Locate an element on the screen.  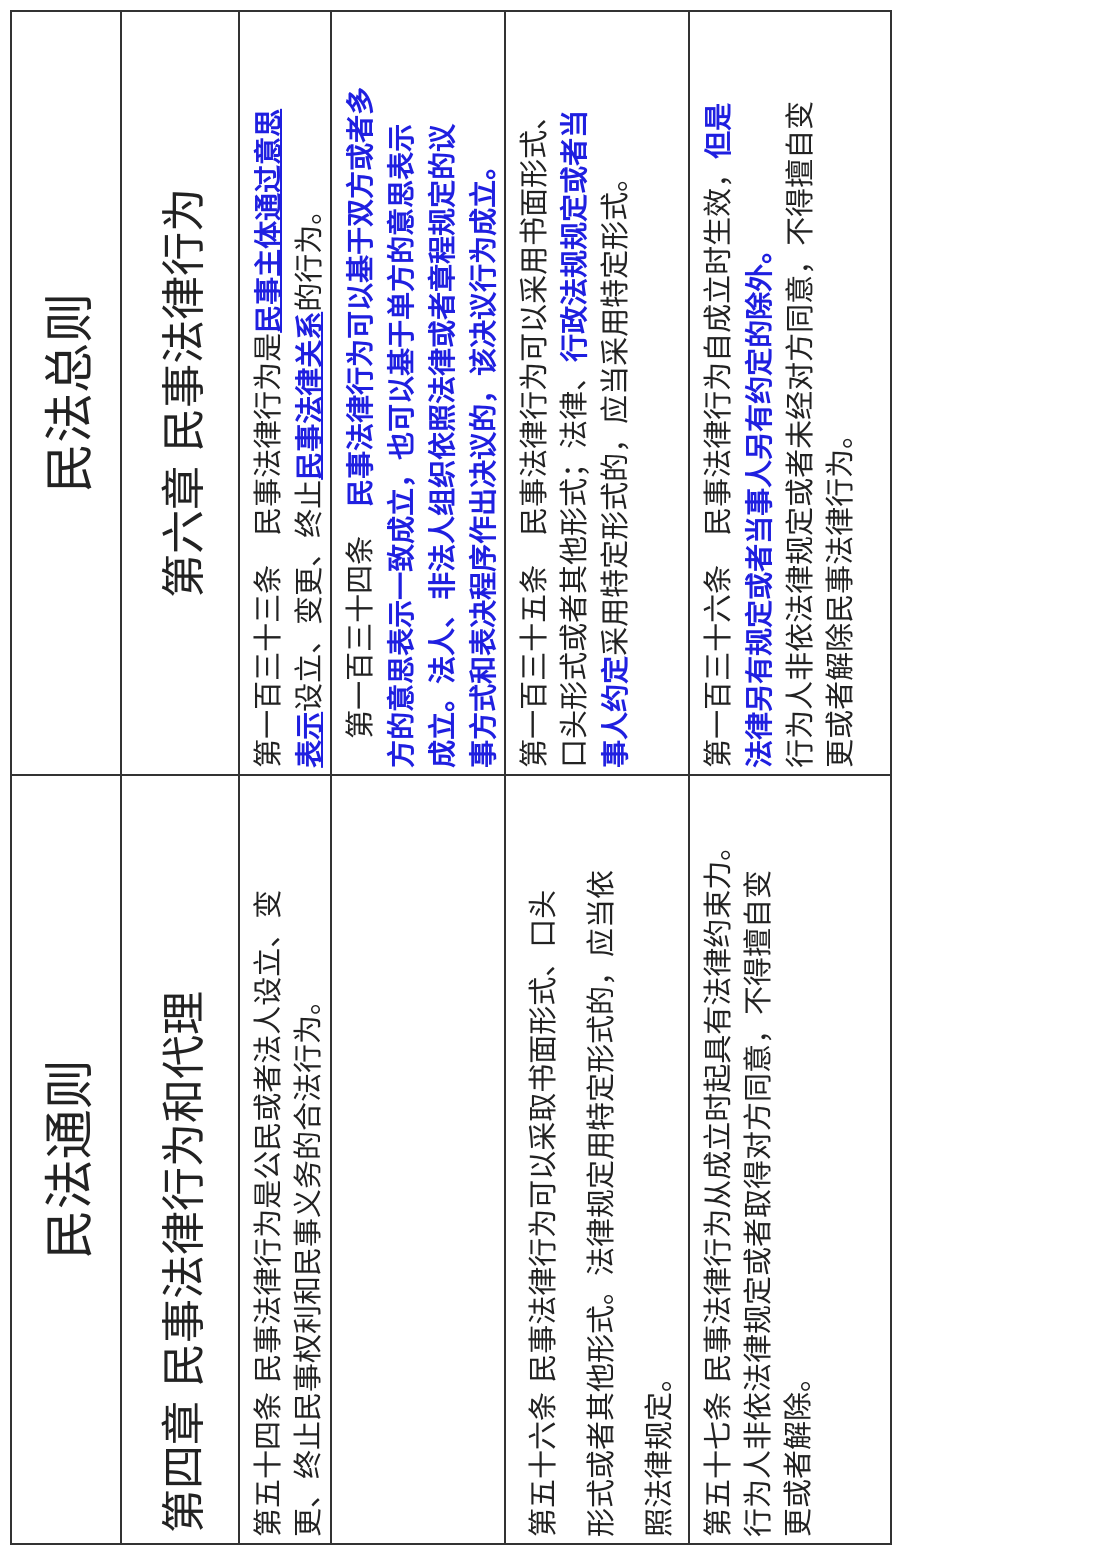
text: 第一百三十五条 民事法律行为可以采用书面形式、 is located at coordinates (534, 434).